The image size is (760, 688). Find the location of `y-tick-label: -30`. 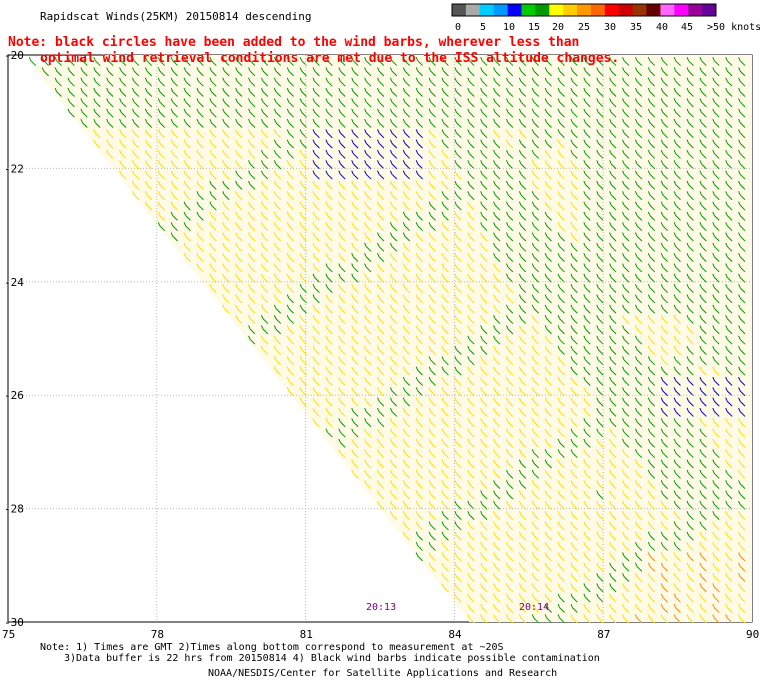

y-tick-label: -30 is located at coordinates (14, 622).